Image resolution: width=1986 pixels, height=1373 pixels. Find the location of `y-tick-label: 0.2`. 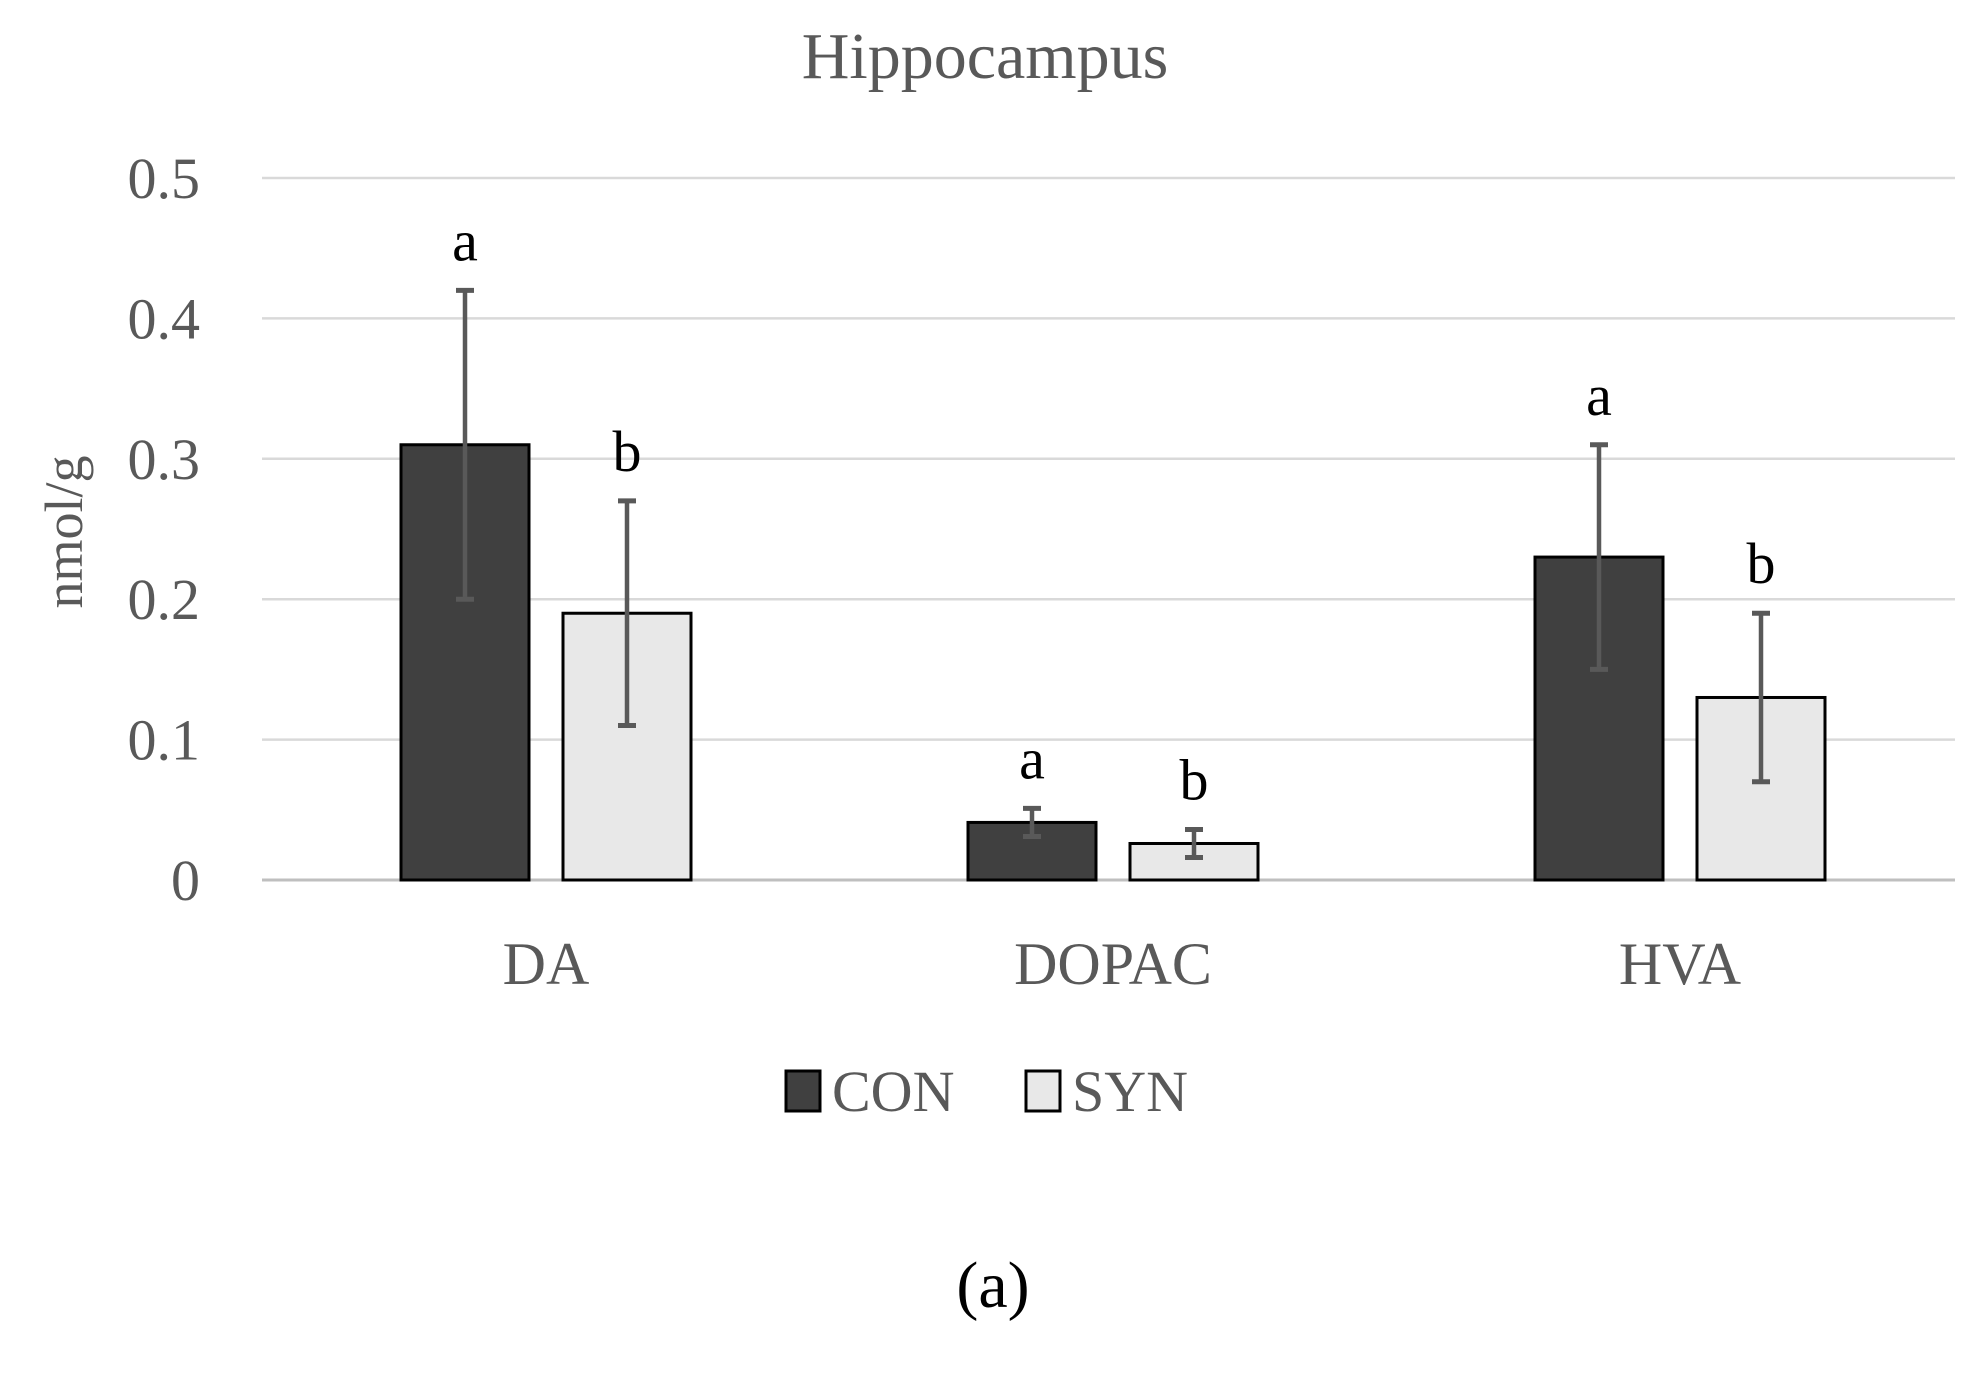

y-tick-label: 0.2 is located at coordinates (164, 599).